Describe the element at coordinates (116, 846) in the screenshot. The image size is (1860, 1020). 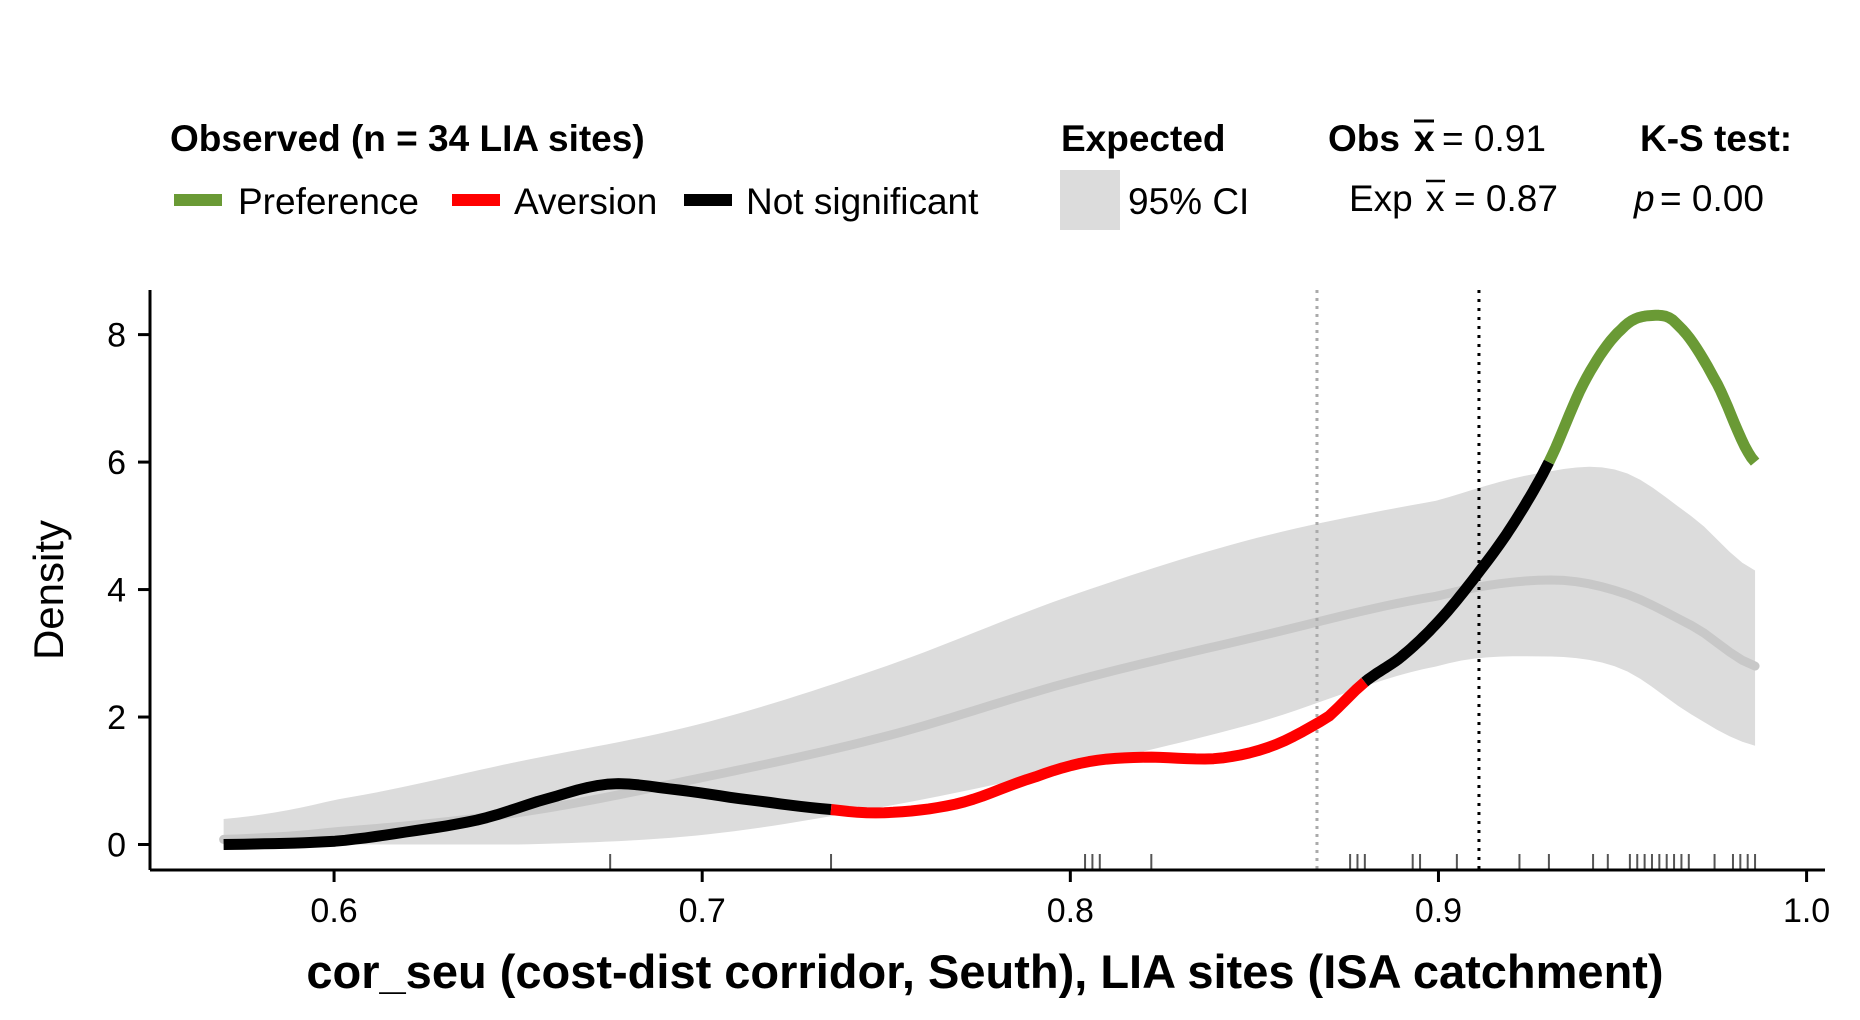
I see `y-tick-label: 0` at that location.